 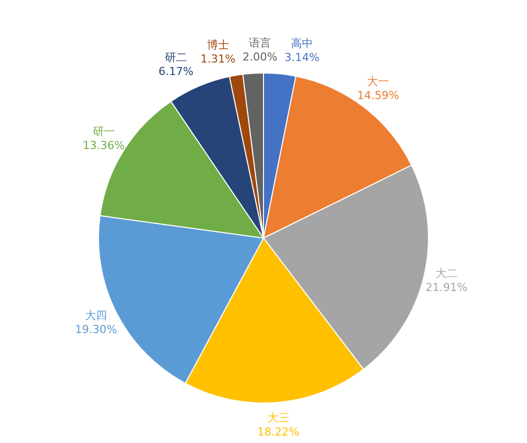 I want to click on slice-label: 研一, so click(x=103, y=131).